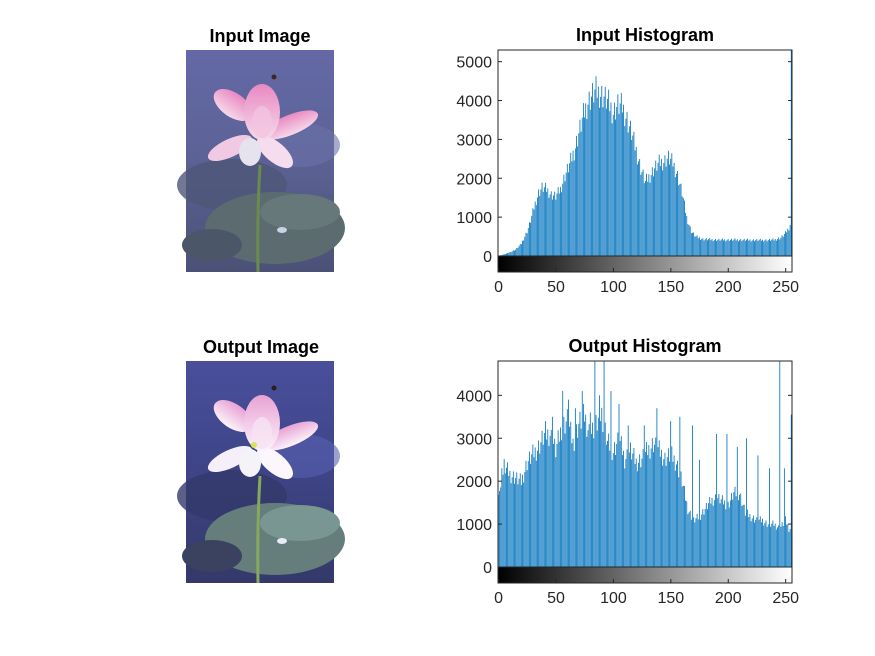 The image size is (875, 656). Describe the element at coordinates (474, 140) in the screenshot. I see `y-tick-label: 3000` at that location.